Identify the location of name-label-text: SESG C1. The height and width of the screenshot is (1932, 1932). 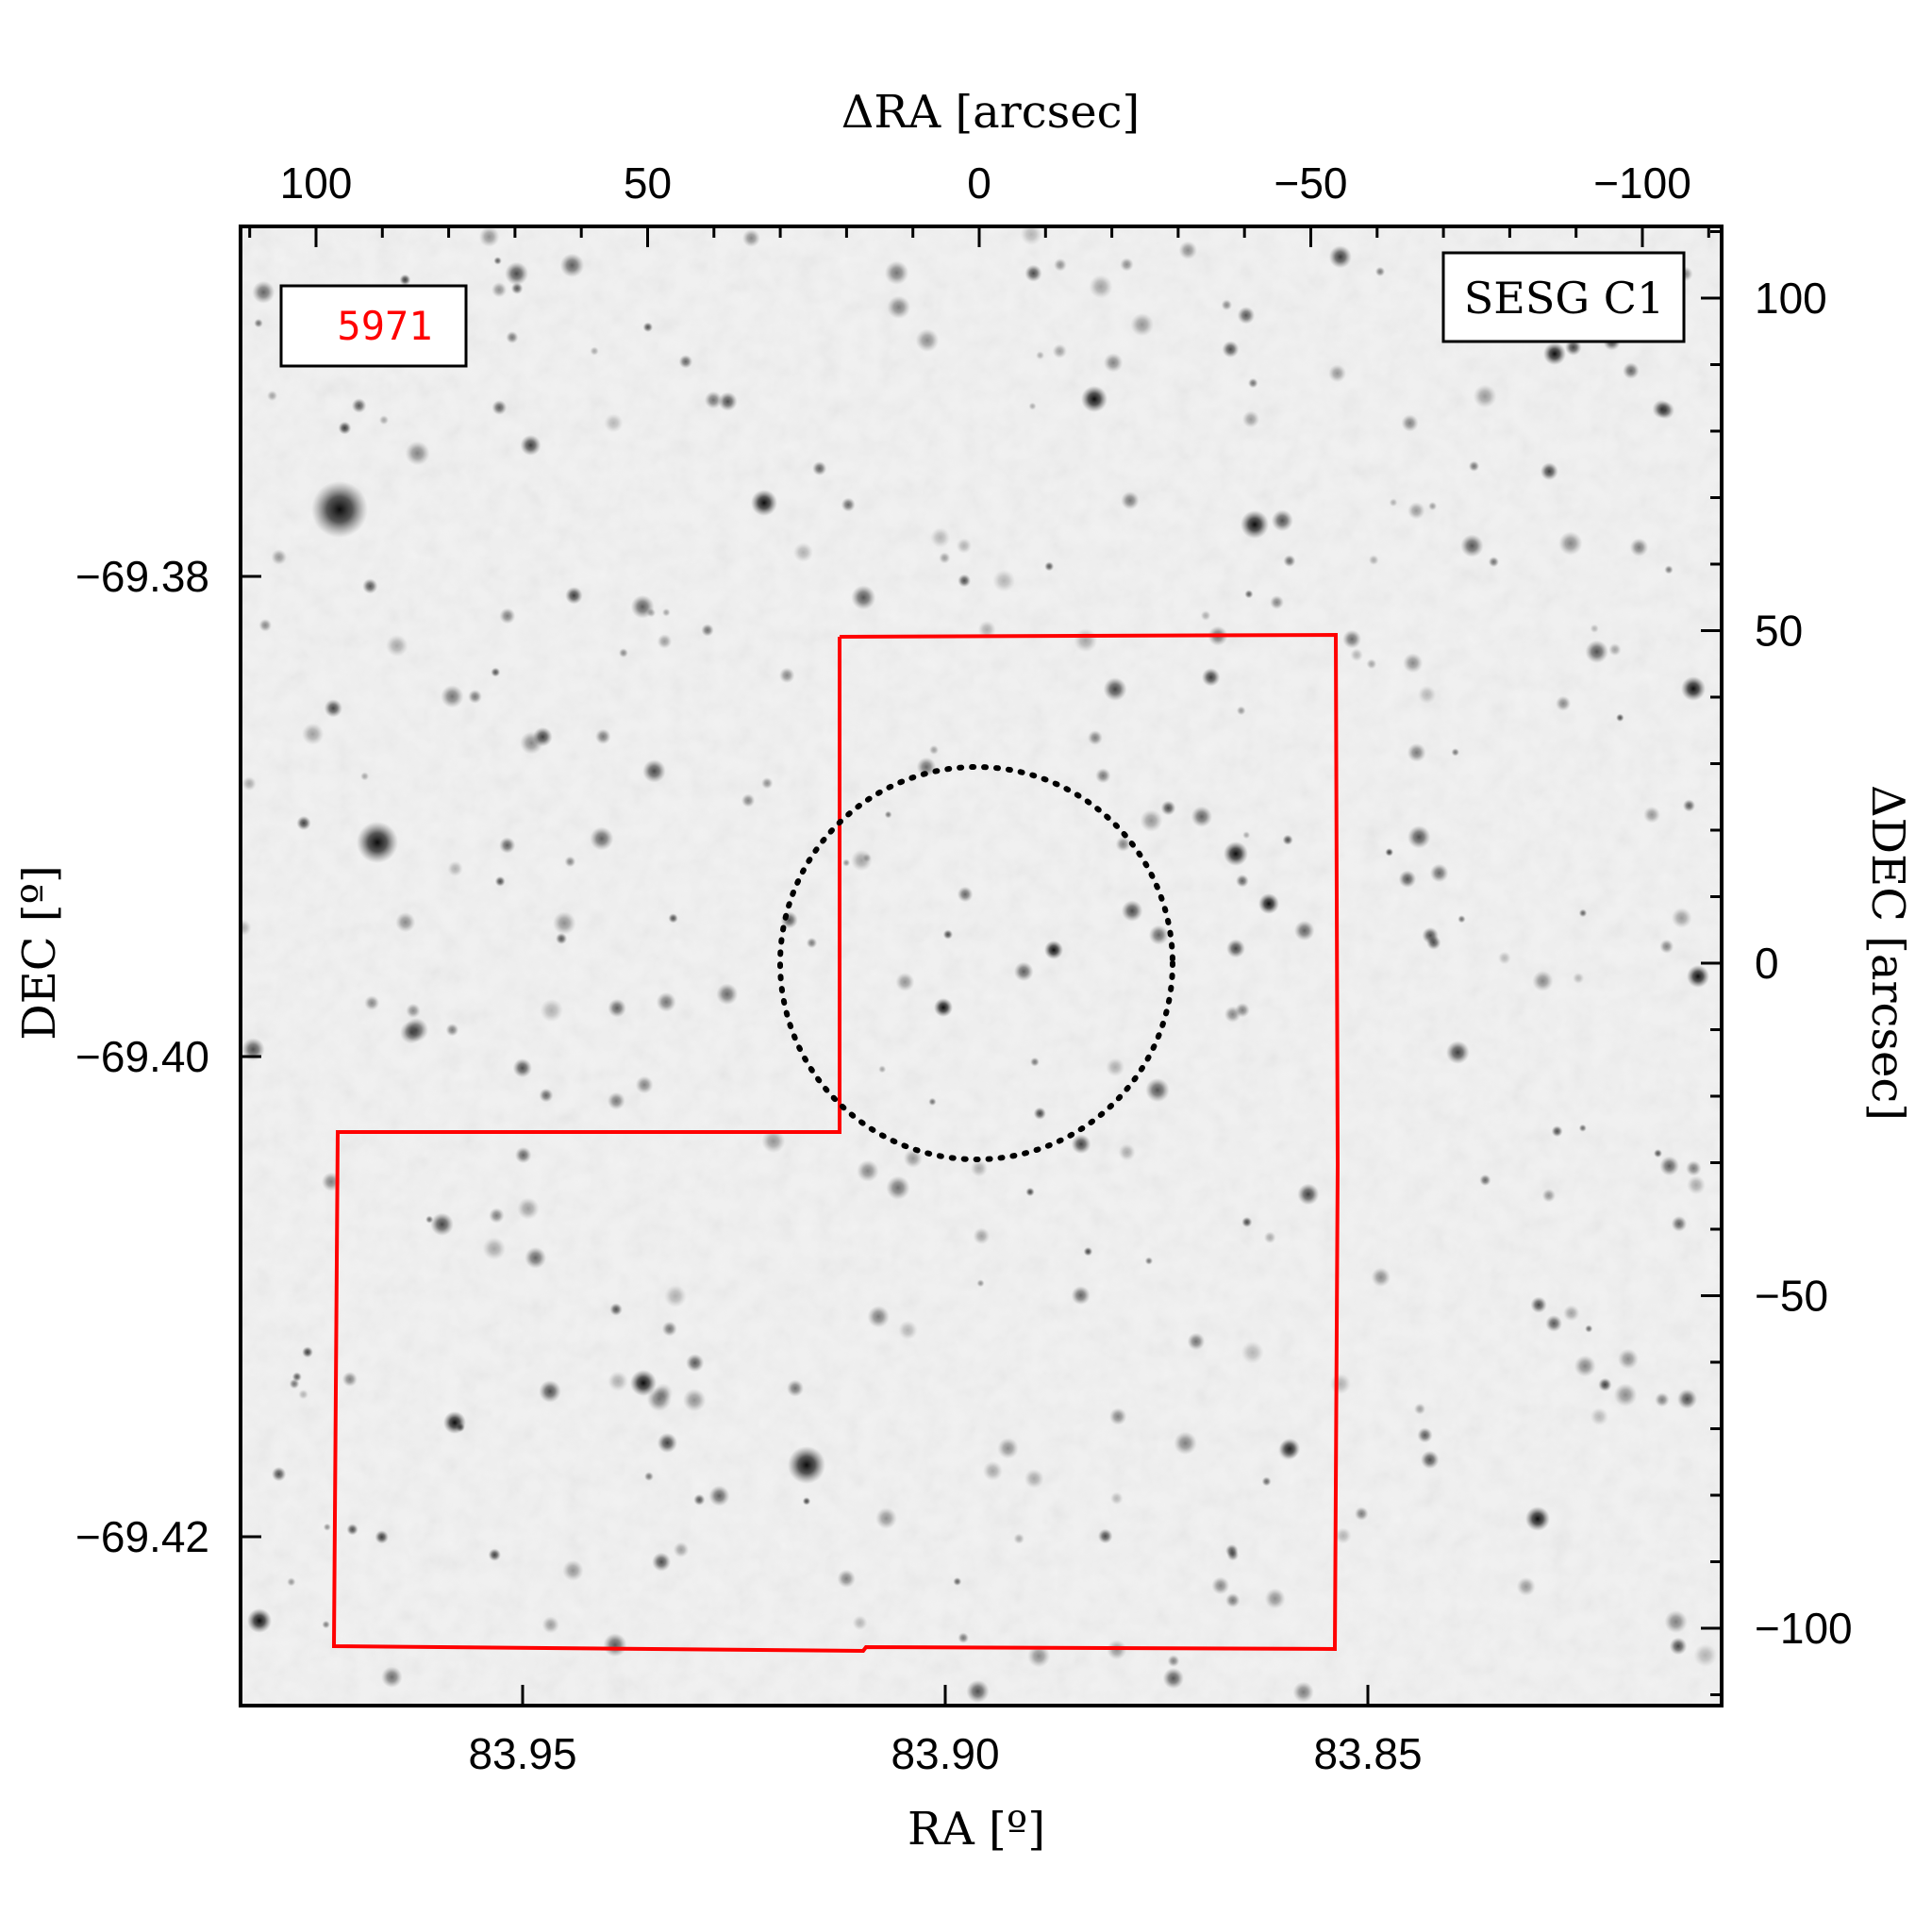
(1564, 298).